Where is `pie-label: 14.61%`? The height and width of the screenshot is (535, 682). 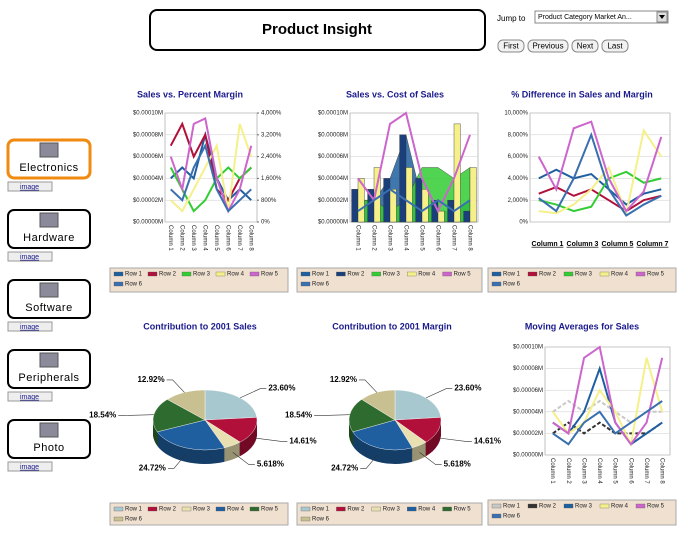 pie-label: 14.61% is located at coordinates (487, 441).